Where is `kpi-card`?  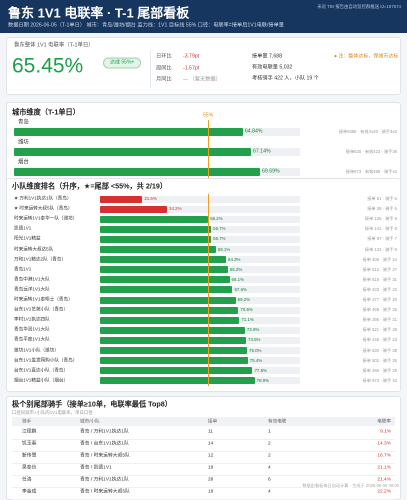 kpi-card is located at coordinates (203, 66).